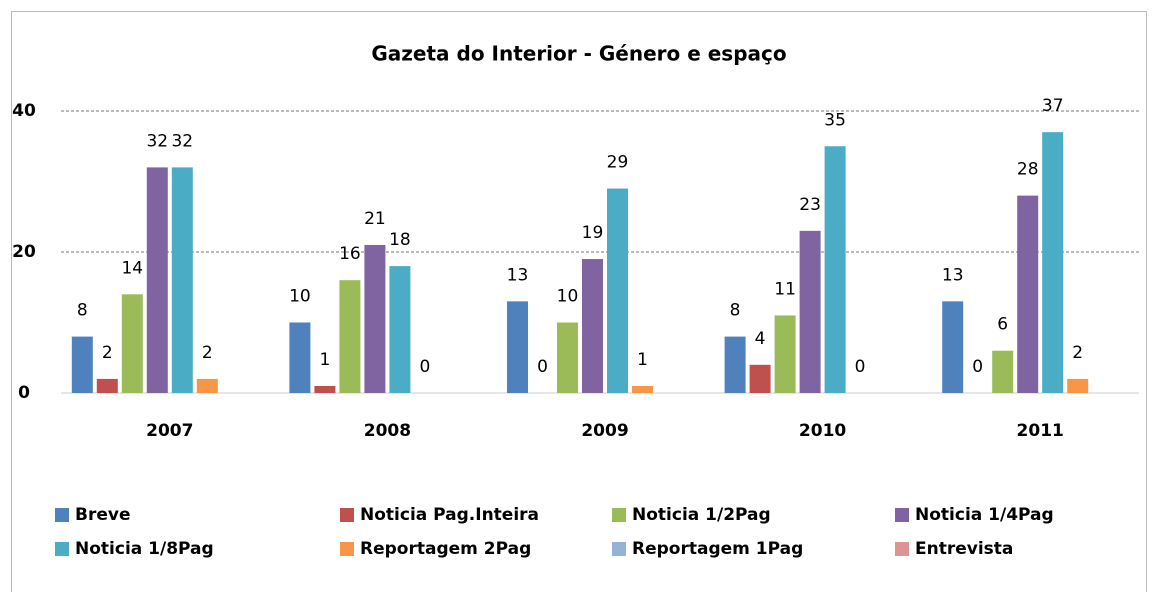 The height and width of the screenshot is (592, 1157). Describe the element at coordinates (375, 219) in the screenshot. I see `data-label: 21` at that location.